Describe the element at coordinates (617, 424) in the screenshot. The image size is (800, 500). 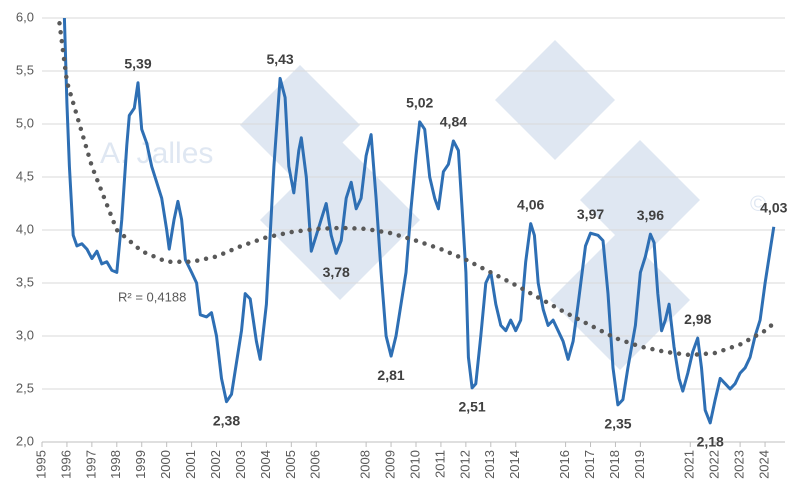
I see `data-label: 2,35` at that location.